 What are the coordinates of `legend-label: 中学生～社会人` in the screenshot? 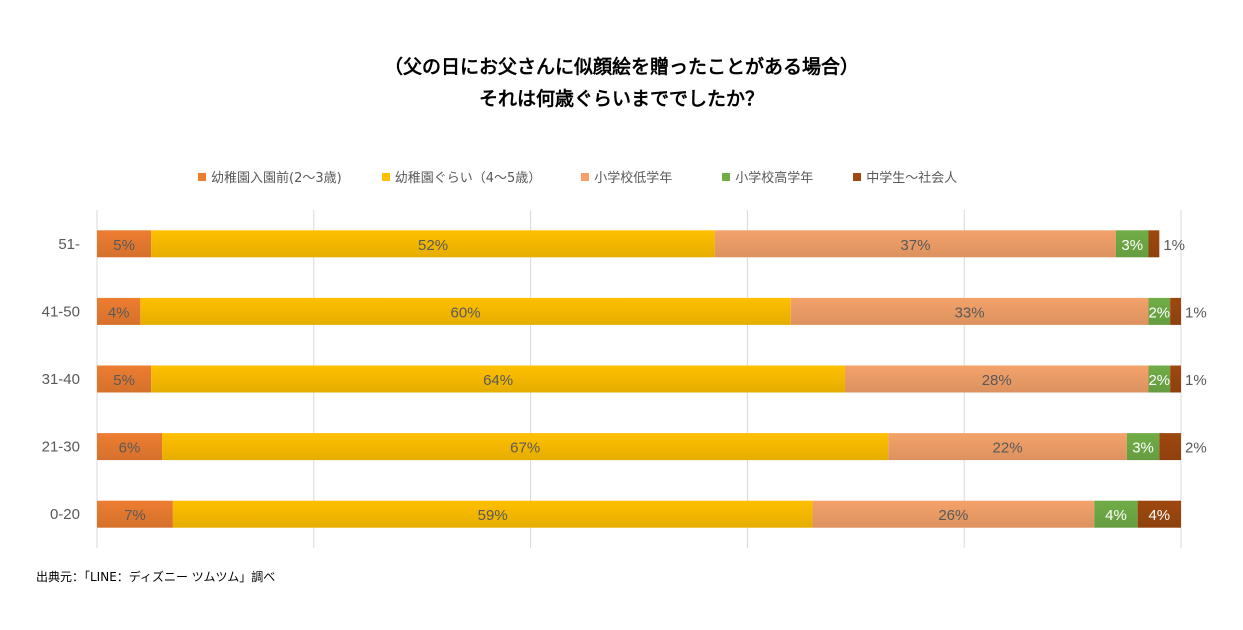 It's located at (912, 178).